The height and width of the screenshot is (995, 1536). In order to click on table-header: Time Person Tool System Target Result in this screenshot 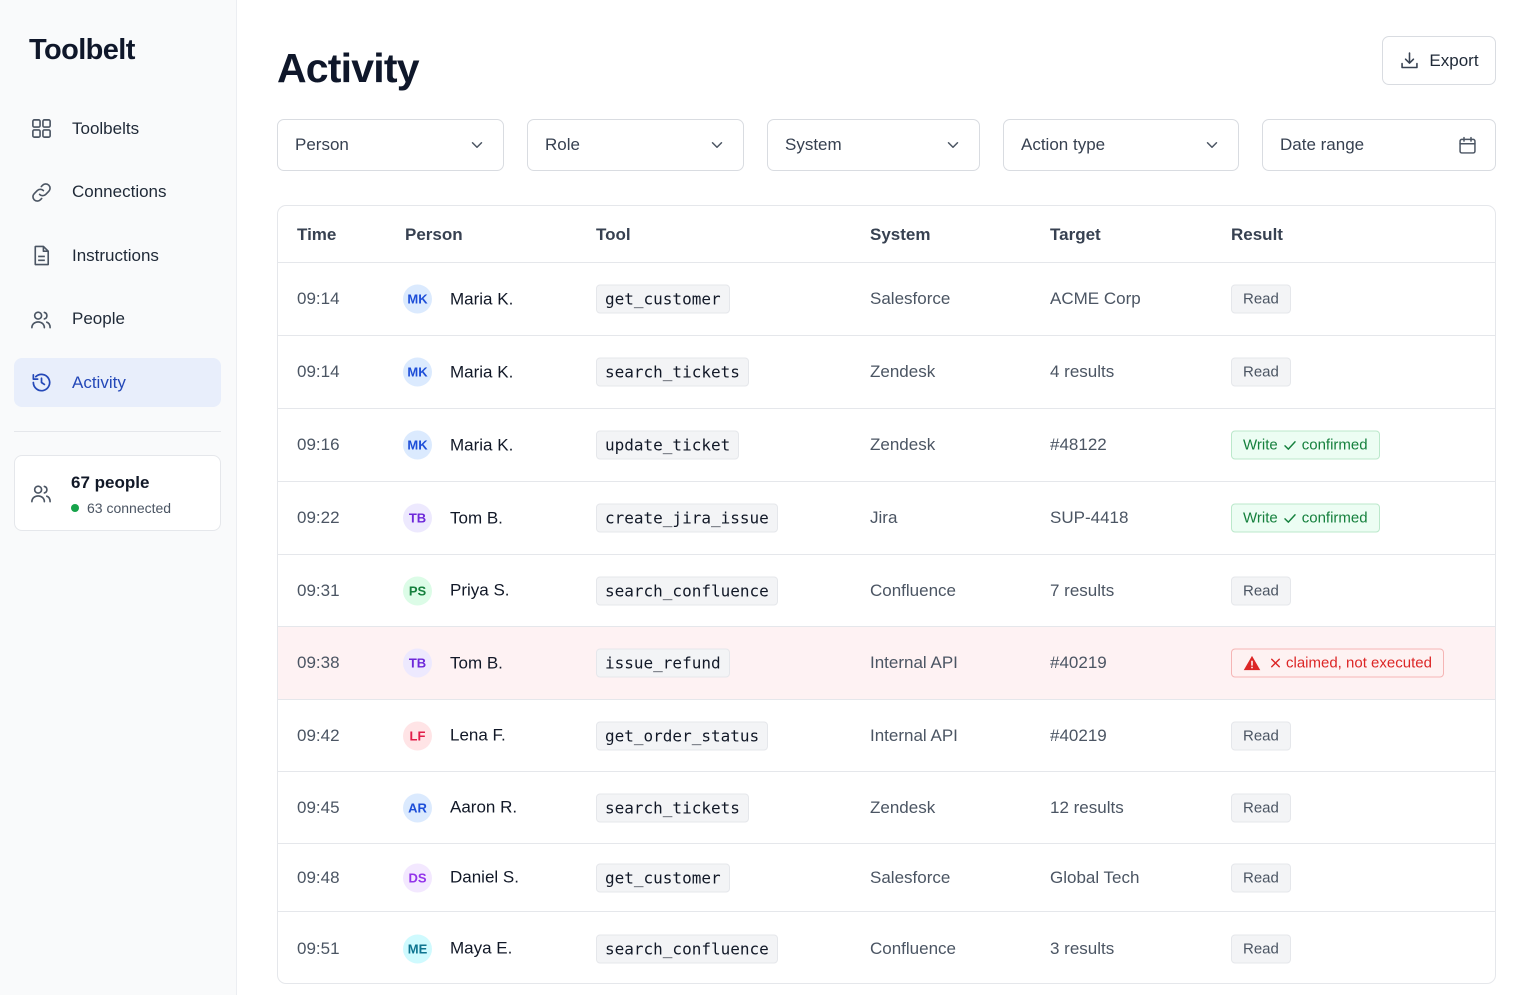, I will do `click(886, 234)`.